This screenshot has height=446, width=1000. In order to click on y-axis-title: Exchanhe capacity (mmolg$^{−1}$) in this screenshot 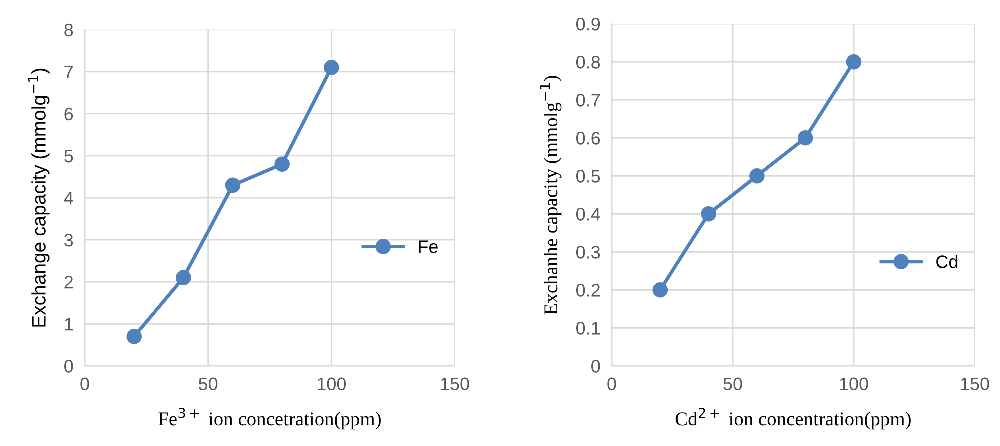, I will do `click(551, 195)`.